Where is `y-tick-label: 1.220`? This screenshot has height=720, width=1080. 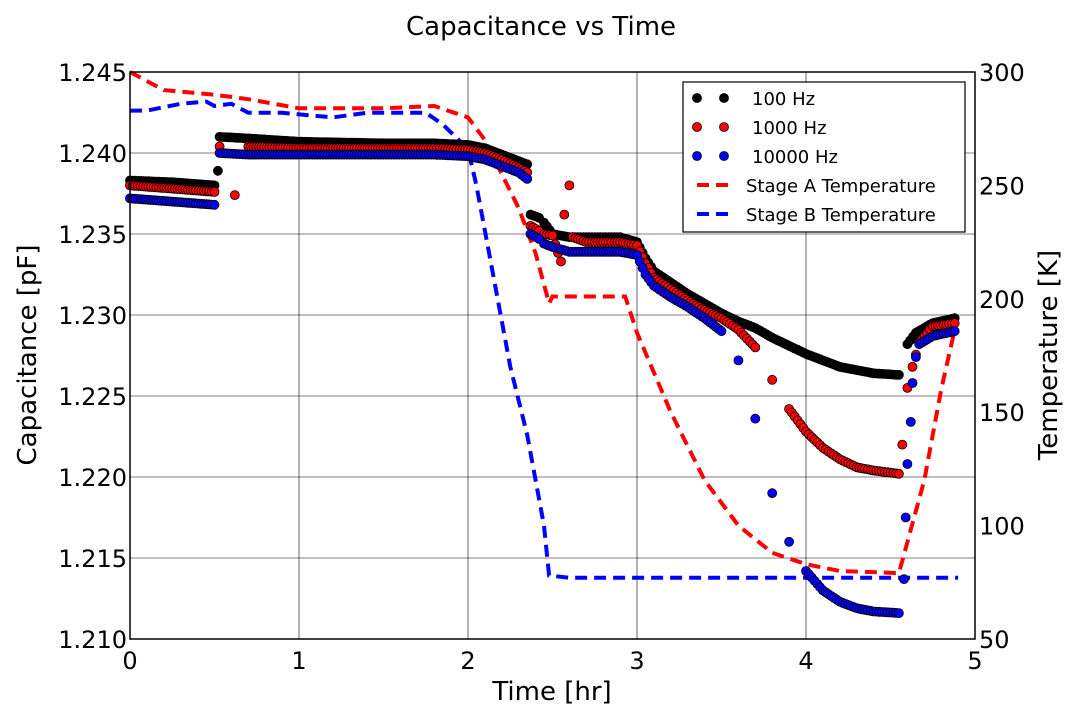
y-tick-label: 1.220 is located at coordinates (92, 478).